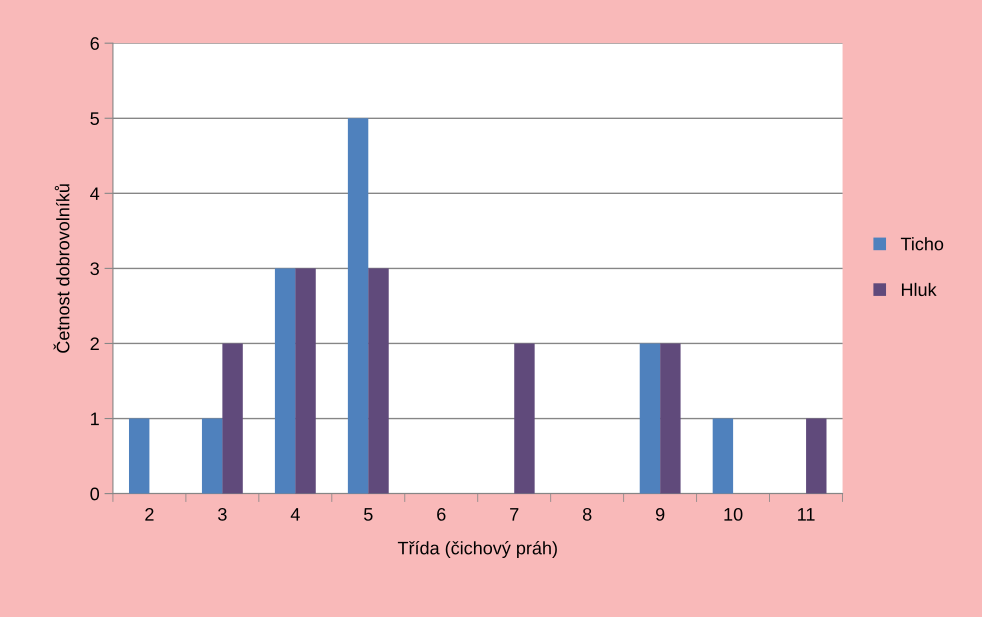 This screenshot has width=982, height=617. What do you see at coordinates (149, 514) in the screenshot?
I see `x-tick-label: 2` at bounding box center [149, 514].